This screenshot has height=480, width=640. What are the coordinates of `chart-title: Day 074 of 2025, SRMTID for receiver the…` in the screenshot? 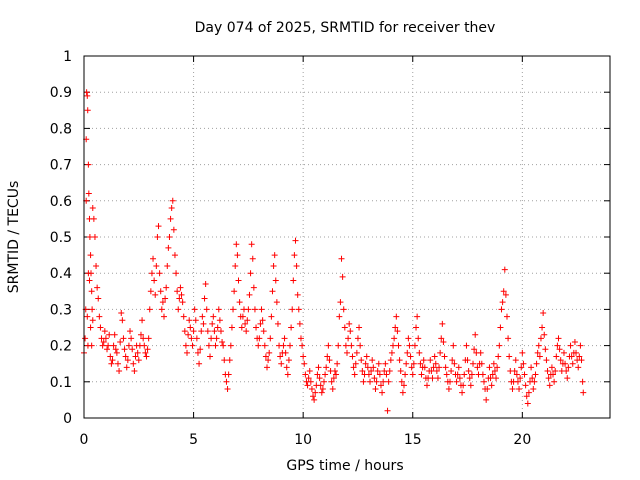 It's located at (345, 28).